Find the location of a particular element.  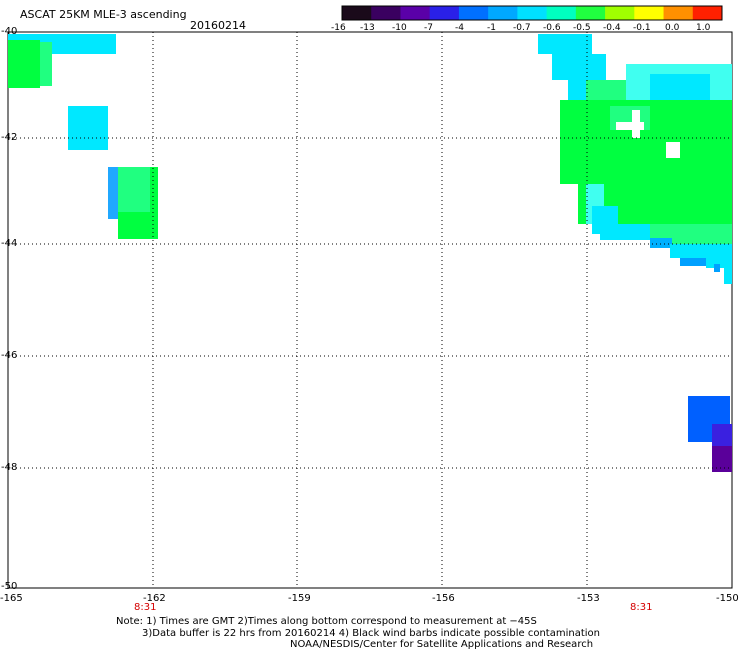

colorbar-tick: -0.6 is located at coordinates (552, 28).